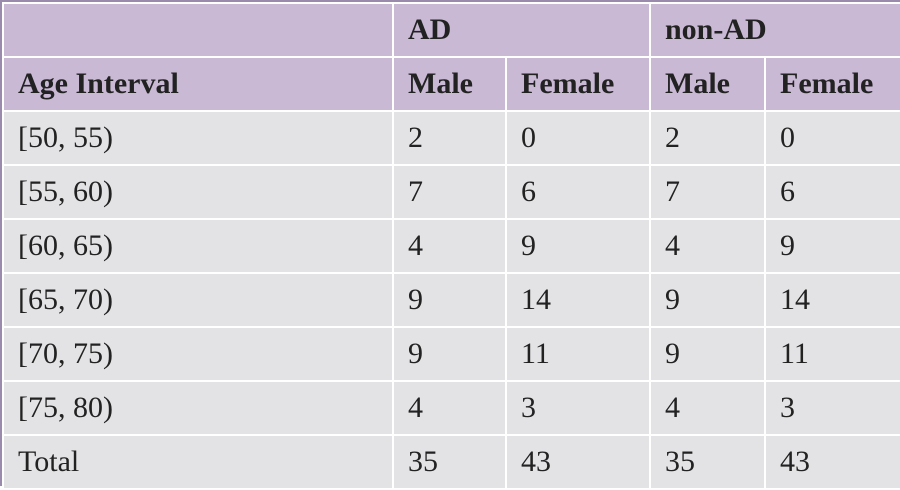  What do you see at coordinates (578, 246) in the screenshot?
I see `ad-female-cell: 9` at bounding box center [578, 246].